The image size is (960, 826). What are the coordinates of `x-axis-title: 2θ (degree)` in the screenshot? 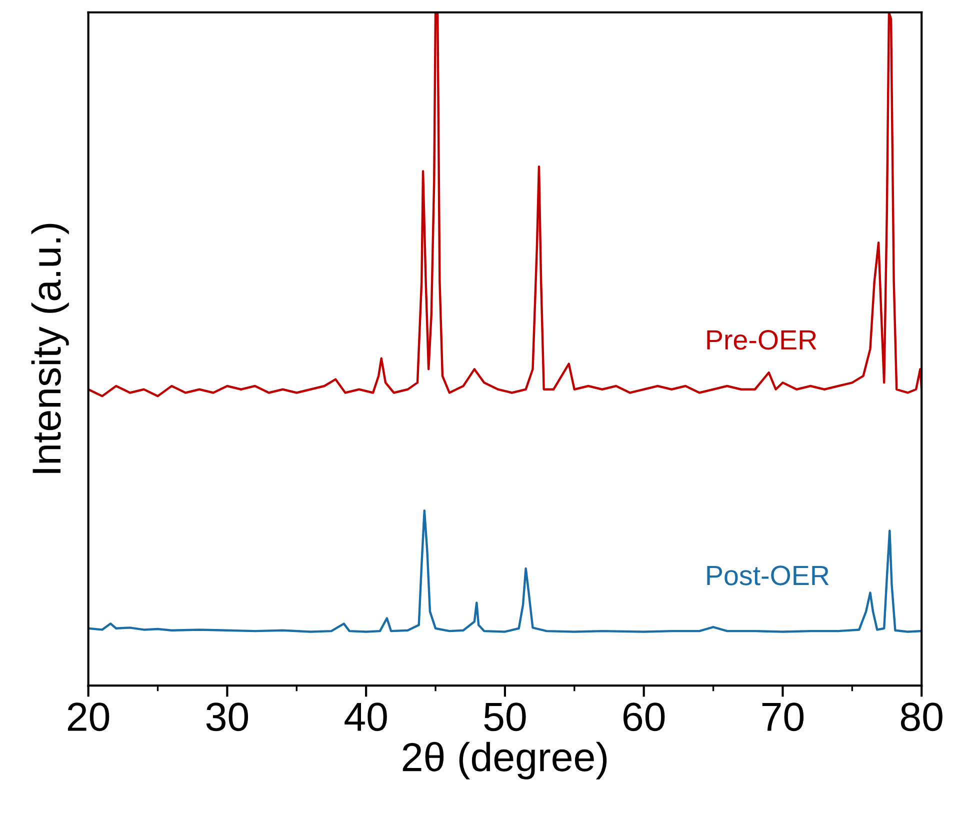 It's located at (504, 761).